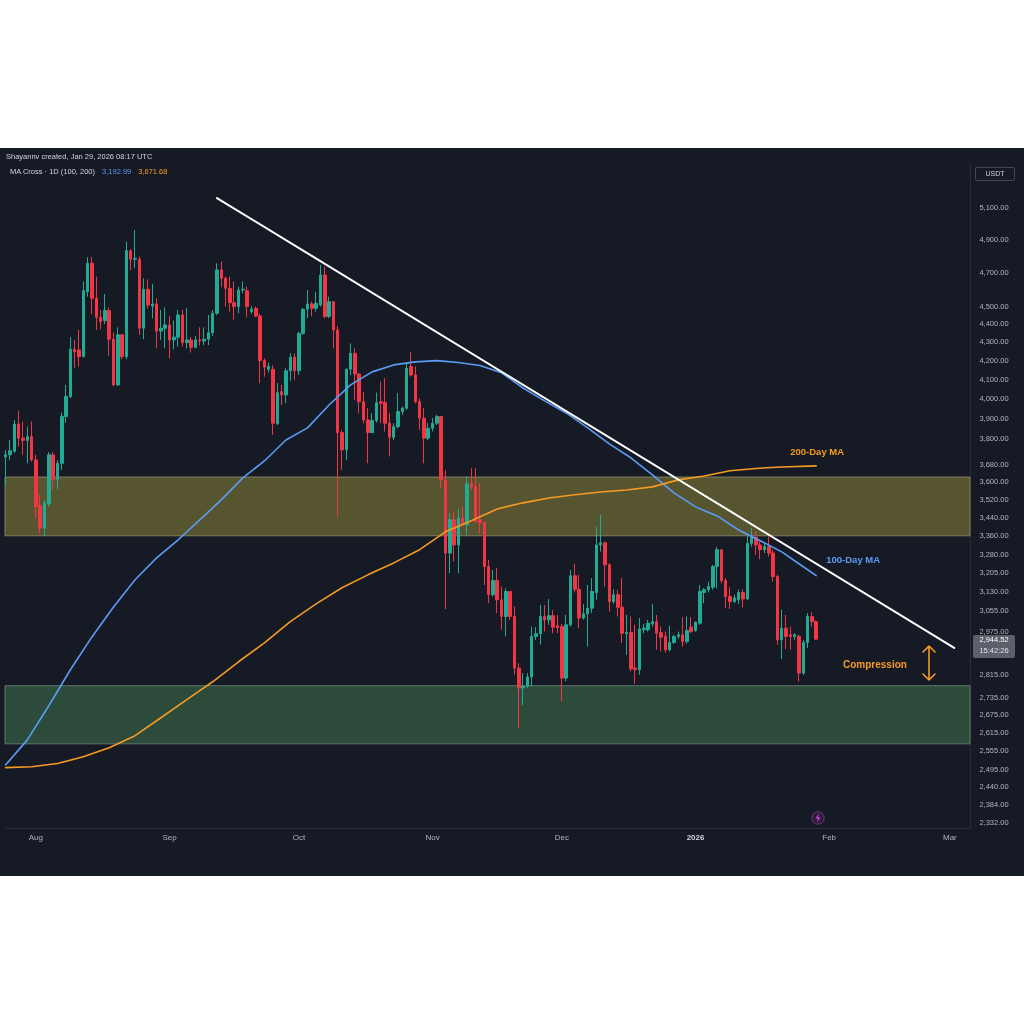 Image resolution: width=1024 pixels, height=1024 pixels. What do you see at coordinates (695, 837) in the screenshot?
I see `x-tick-label: 2026` at bounding box center [695, 837].